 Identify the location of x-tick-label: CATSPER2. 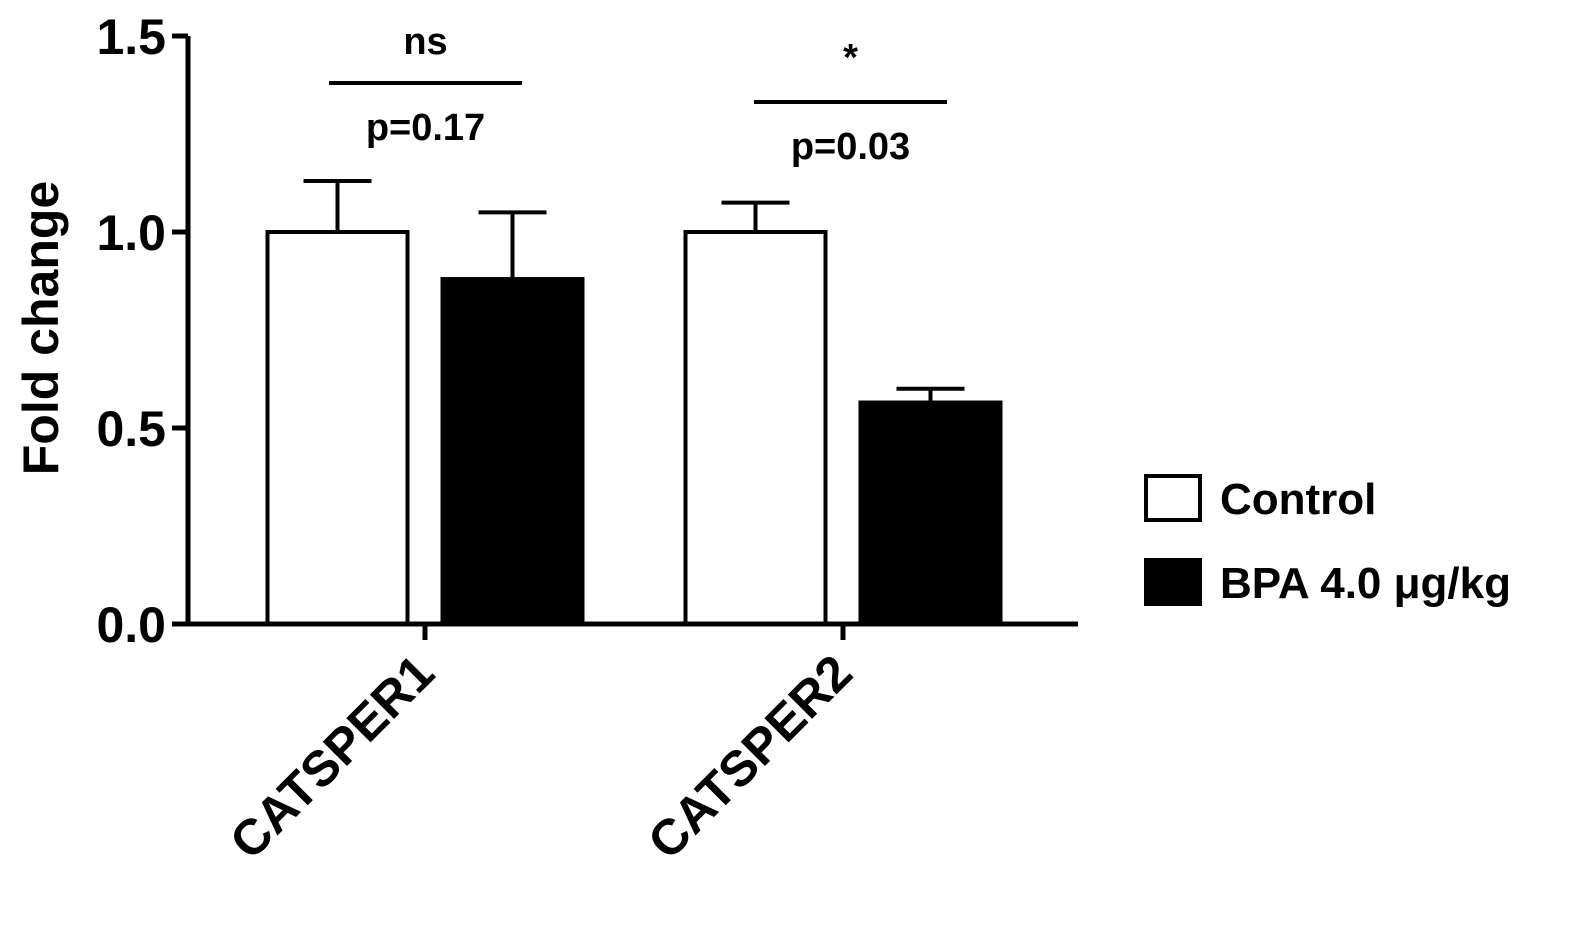
(750, 757).